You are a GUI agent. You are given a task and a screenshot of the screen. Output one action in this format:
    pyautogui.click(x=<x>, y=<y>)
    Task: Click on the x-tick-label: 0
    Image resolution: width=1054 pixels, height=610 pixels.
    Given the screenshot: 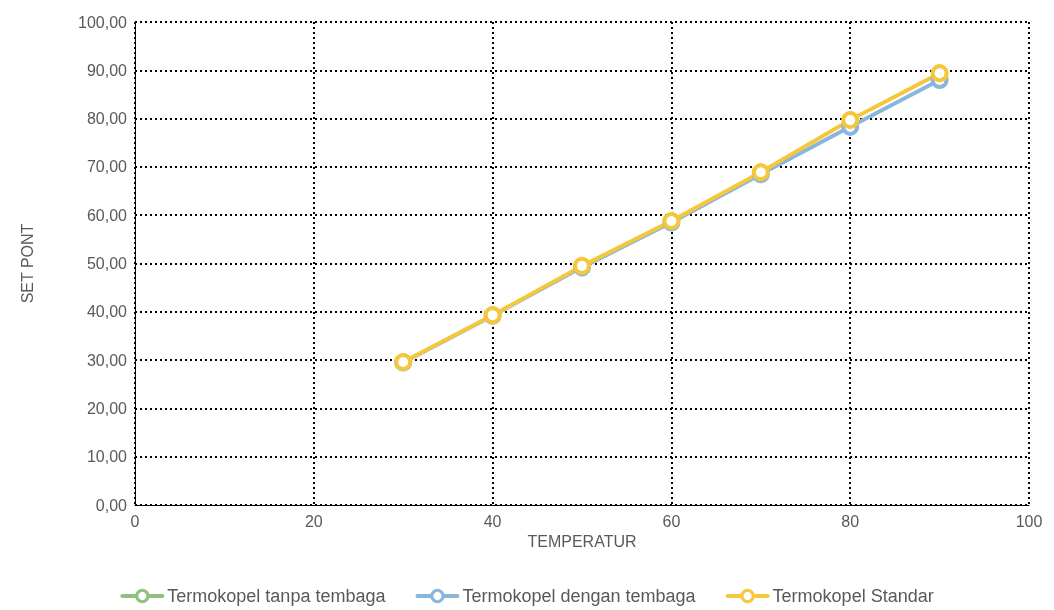 What is the action you would take?
    pyautogui.click(x=135, y=521)
    